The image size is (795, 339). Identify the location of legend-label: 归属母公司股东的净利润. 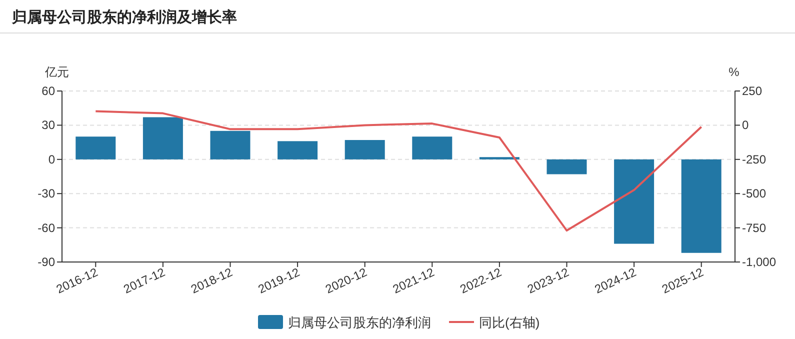
(359, 322).